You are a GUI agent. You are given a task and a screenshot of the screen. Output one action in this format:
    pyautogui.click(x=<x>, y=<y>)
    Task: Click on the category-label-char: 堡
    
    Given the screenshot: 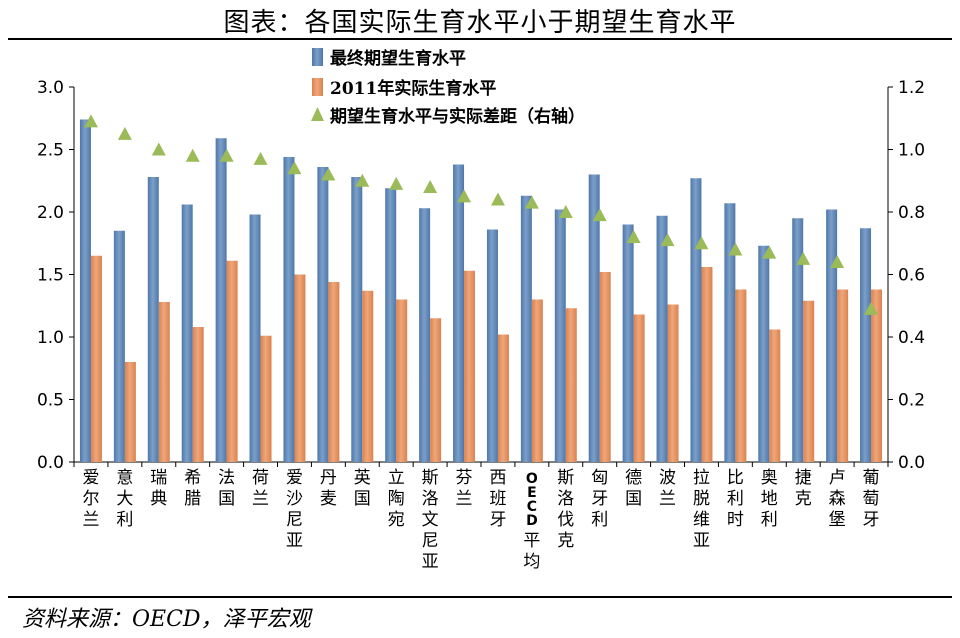 What is the action you would take?
    pyautogui.click(x=837, y=520)
    